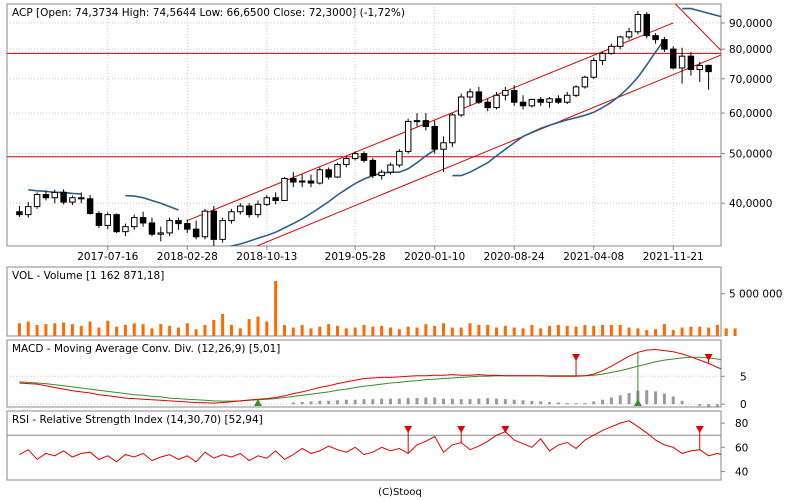 Image resolution: width=800 pixels, height=500 pixels. I want to click on macd-tick-label: 5, so click(743, 377).